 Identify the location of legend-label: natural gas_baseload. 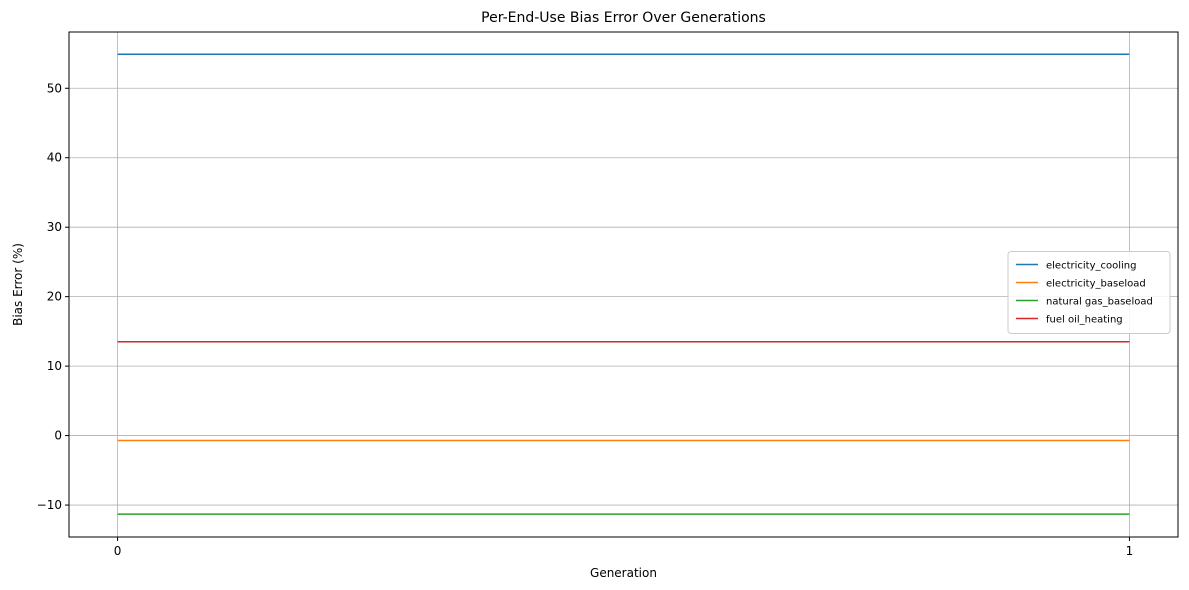
(1099, 302).